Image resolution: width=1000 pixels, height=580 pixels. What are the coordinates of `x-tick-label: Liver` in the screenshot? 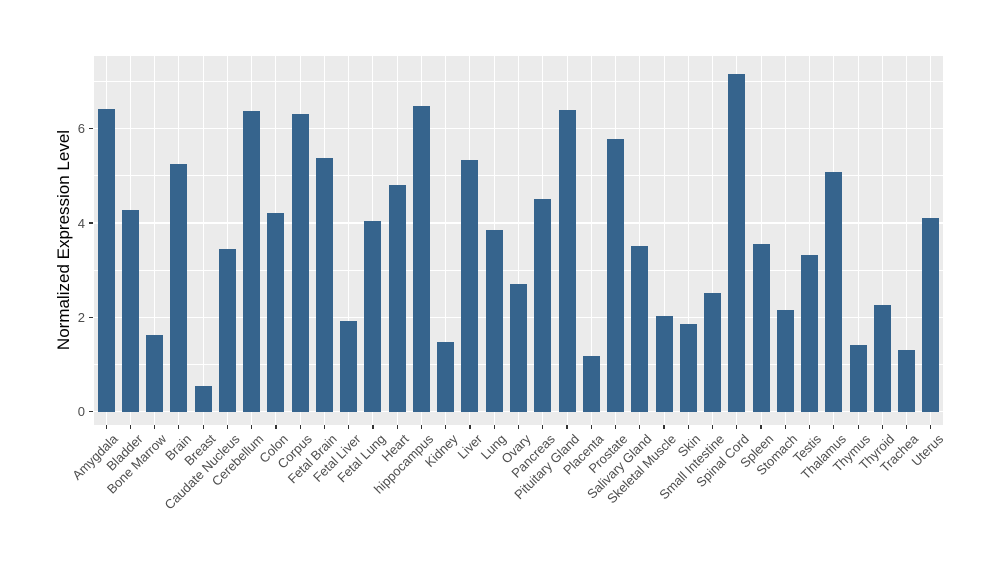 It's located at (469, 446).